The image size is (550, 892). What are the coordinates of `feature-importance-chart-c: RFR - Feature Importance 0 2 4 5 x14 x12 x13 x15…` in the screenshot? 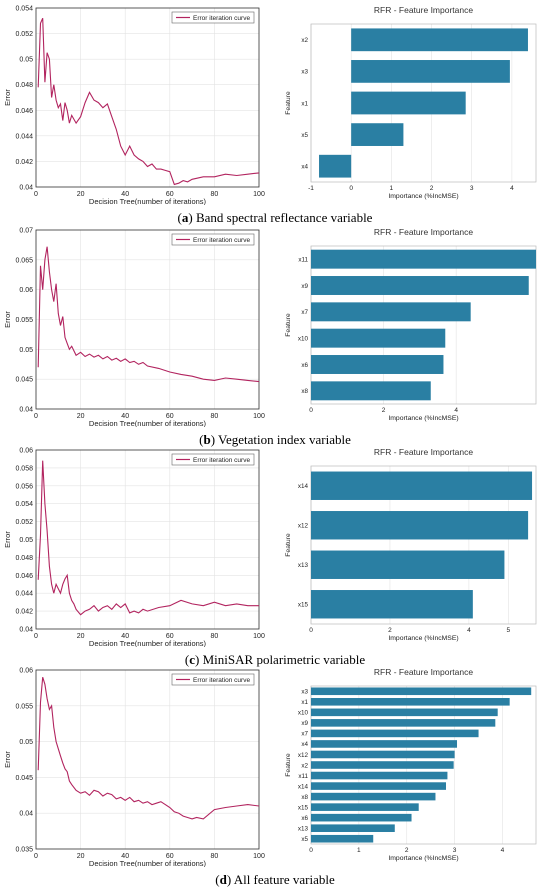 It's located at (411, 544).